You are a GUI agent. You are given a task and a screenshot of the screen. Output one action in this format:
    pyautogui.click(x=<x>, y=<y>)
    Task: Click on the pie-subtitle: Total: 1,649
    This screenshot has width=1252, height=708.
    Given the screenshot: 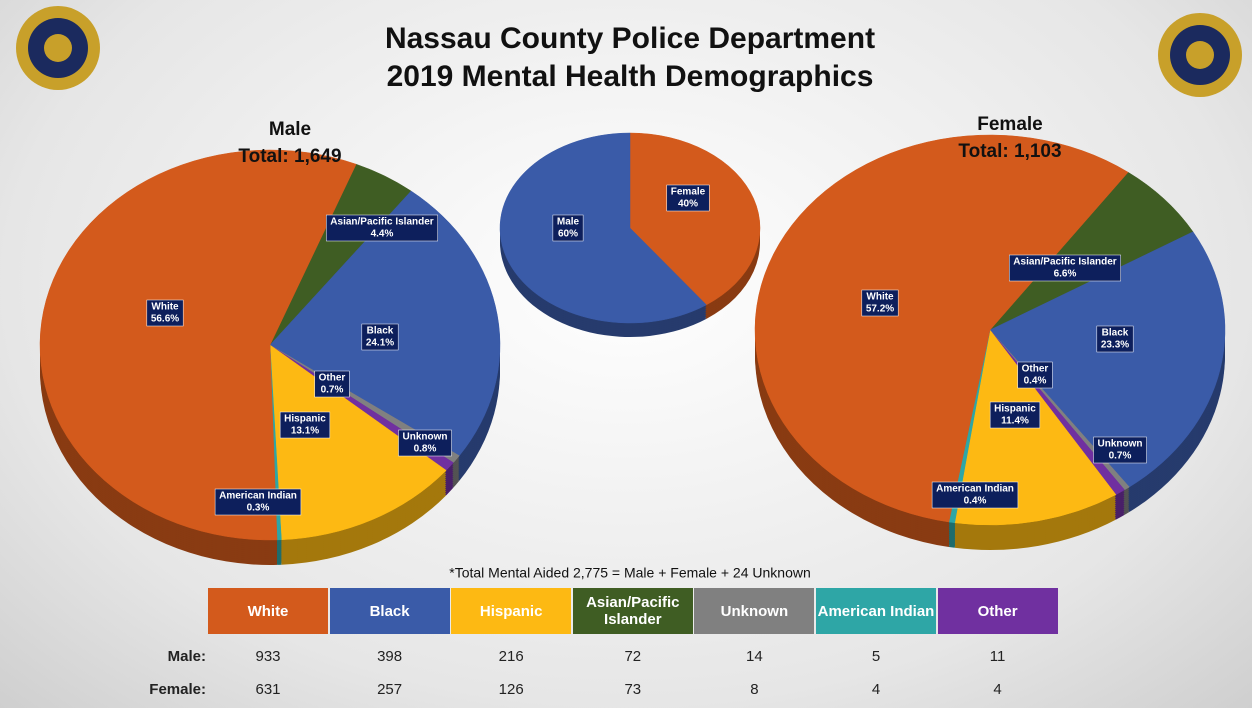 What is the action you would take?
    pyautogui.click(x=289, y=156)
    